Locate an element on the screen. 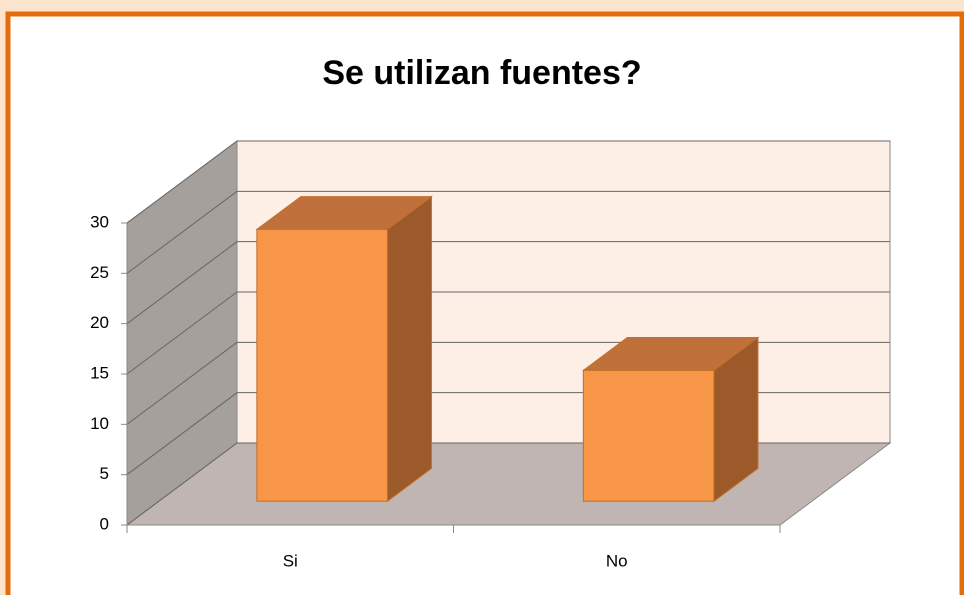 The width and height of the screenshot is (964, 595). x-tick-label: Si is located at coordinates (290, 560).